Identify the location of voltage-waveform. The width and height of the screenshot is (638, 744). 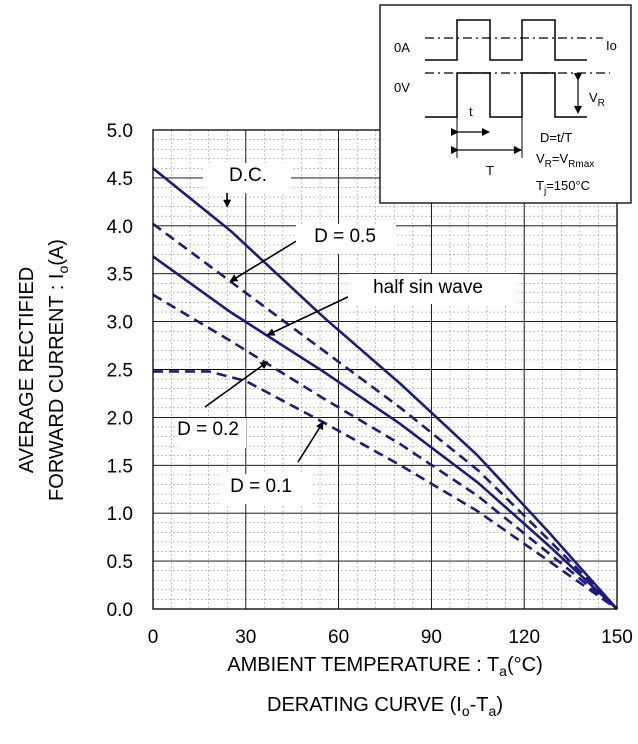
(506, 95).